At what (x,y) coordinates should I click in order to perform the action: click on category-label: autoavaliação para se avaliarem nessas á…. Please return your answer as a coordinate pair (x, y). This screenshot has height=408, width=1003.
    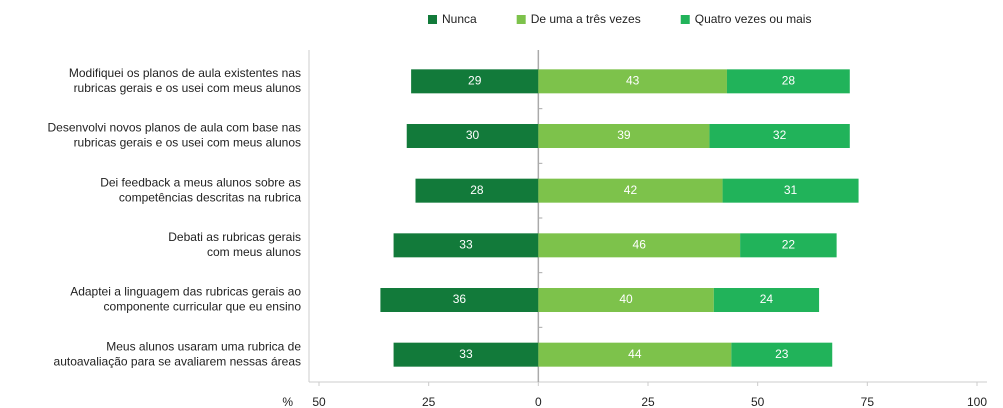
    Looking at the image, I should click on (177, 361).